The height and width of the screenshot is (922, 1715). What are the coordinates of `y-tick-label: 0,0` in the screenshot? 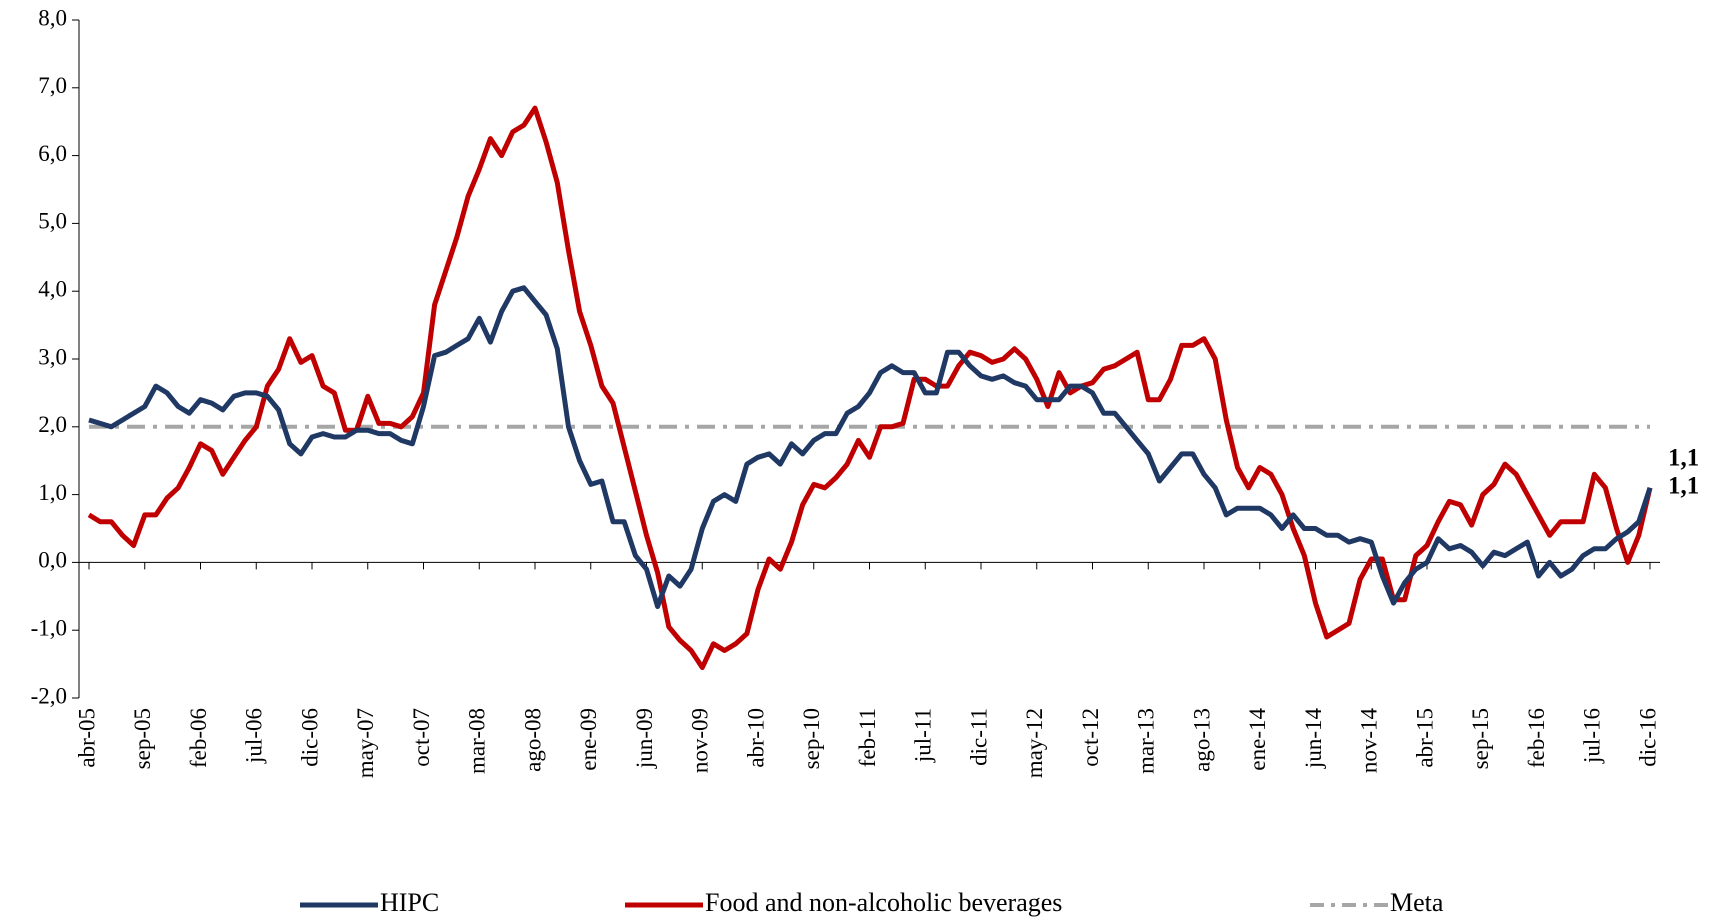 It's located at (52, 560).